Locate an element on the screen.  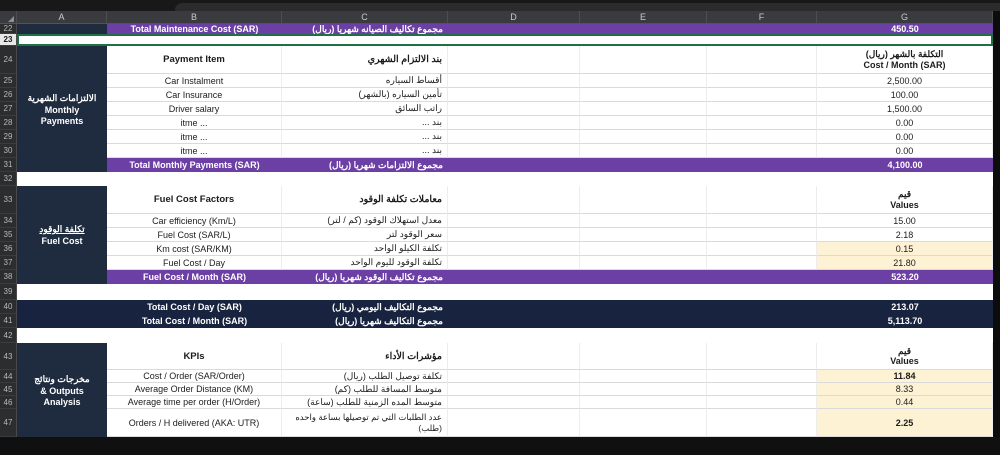
fuel-cost-section-label: تكلفة الوقود Fuel Cost is located at coordinates (62, 235).